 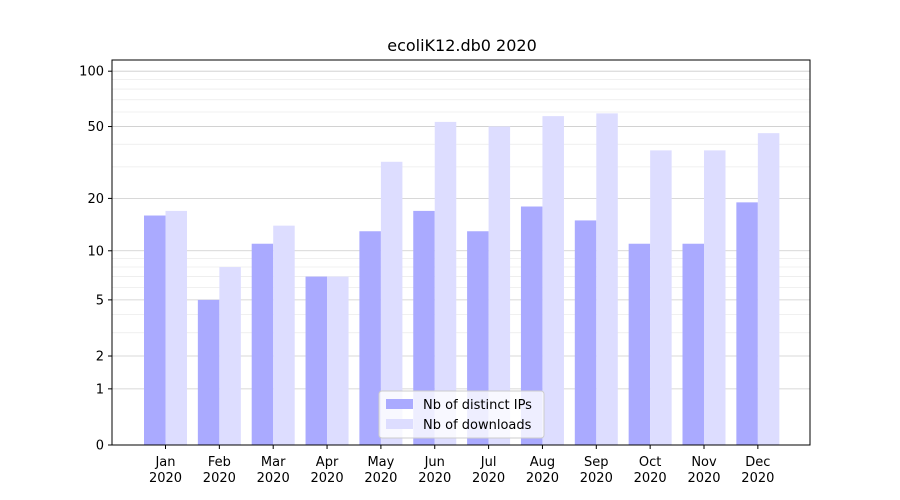 What do you see at coordinates (542, 462) in the screenshot?
I see `x-tick-label-month: Aug` at bounding box center [542, 462].